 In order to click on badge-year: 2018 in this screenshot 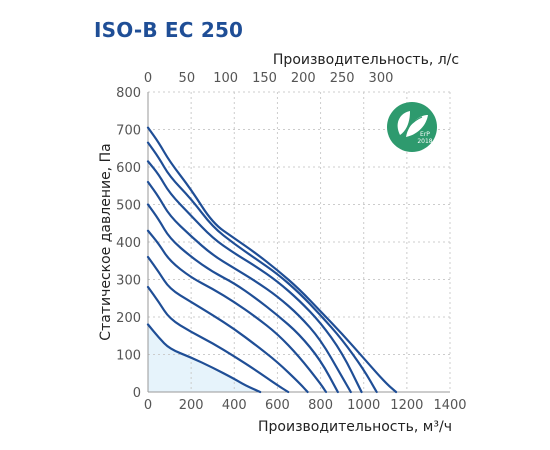, I will do `click(424, 141)`.